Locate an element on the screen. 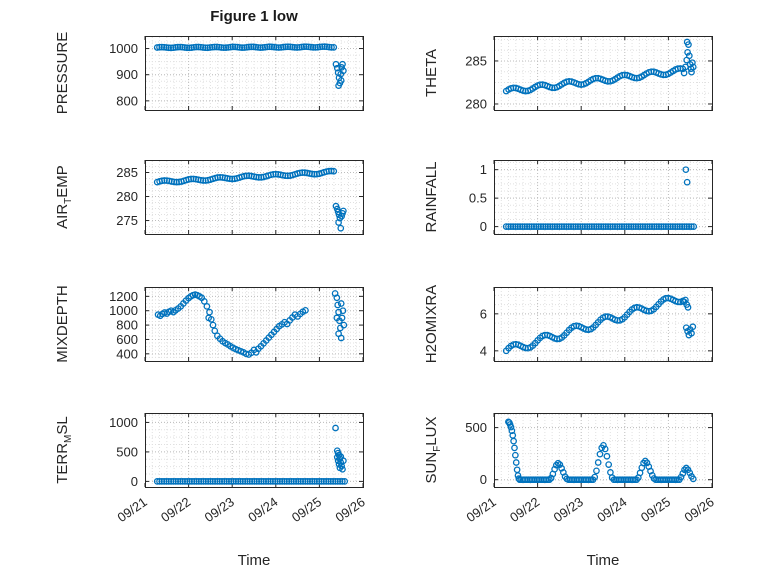  ylabel-text: SL is located at coordinates (62, 425).